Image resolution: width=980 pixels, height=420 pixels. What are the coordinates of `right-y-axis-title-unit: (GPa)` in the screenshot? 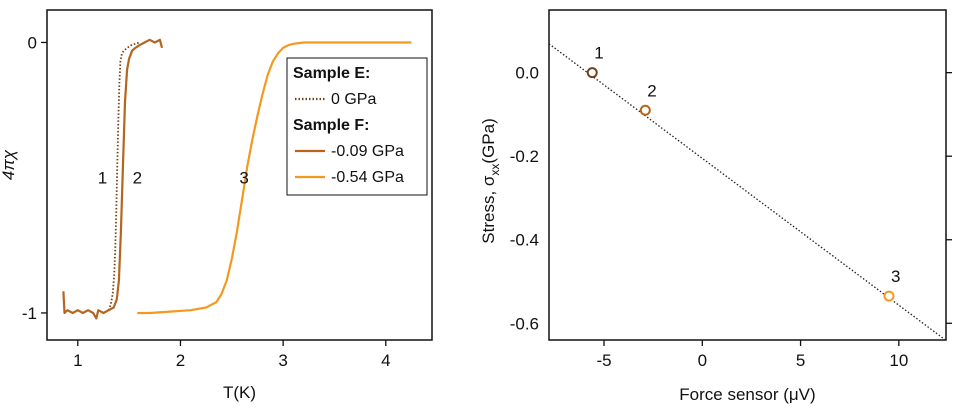 It's located at (488, 140).